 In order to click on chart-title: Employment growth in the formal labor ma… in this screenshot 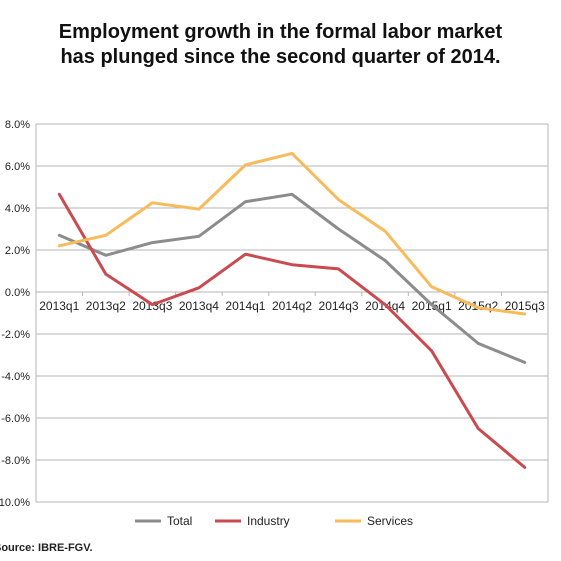, I will do `click(280, 45)`.